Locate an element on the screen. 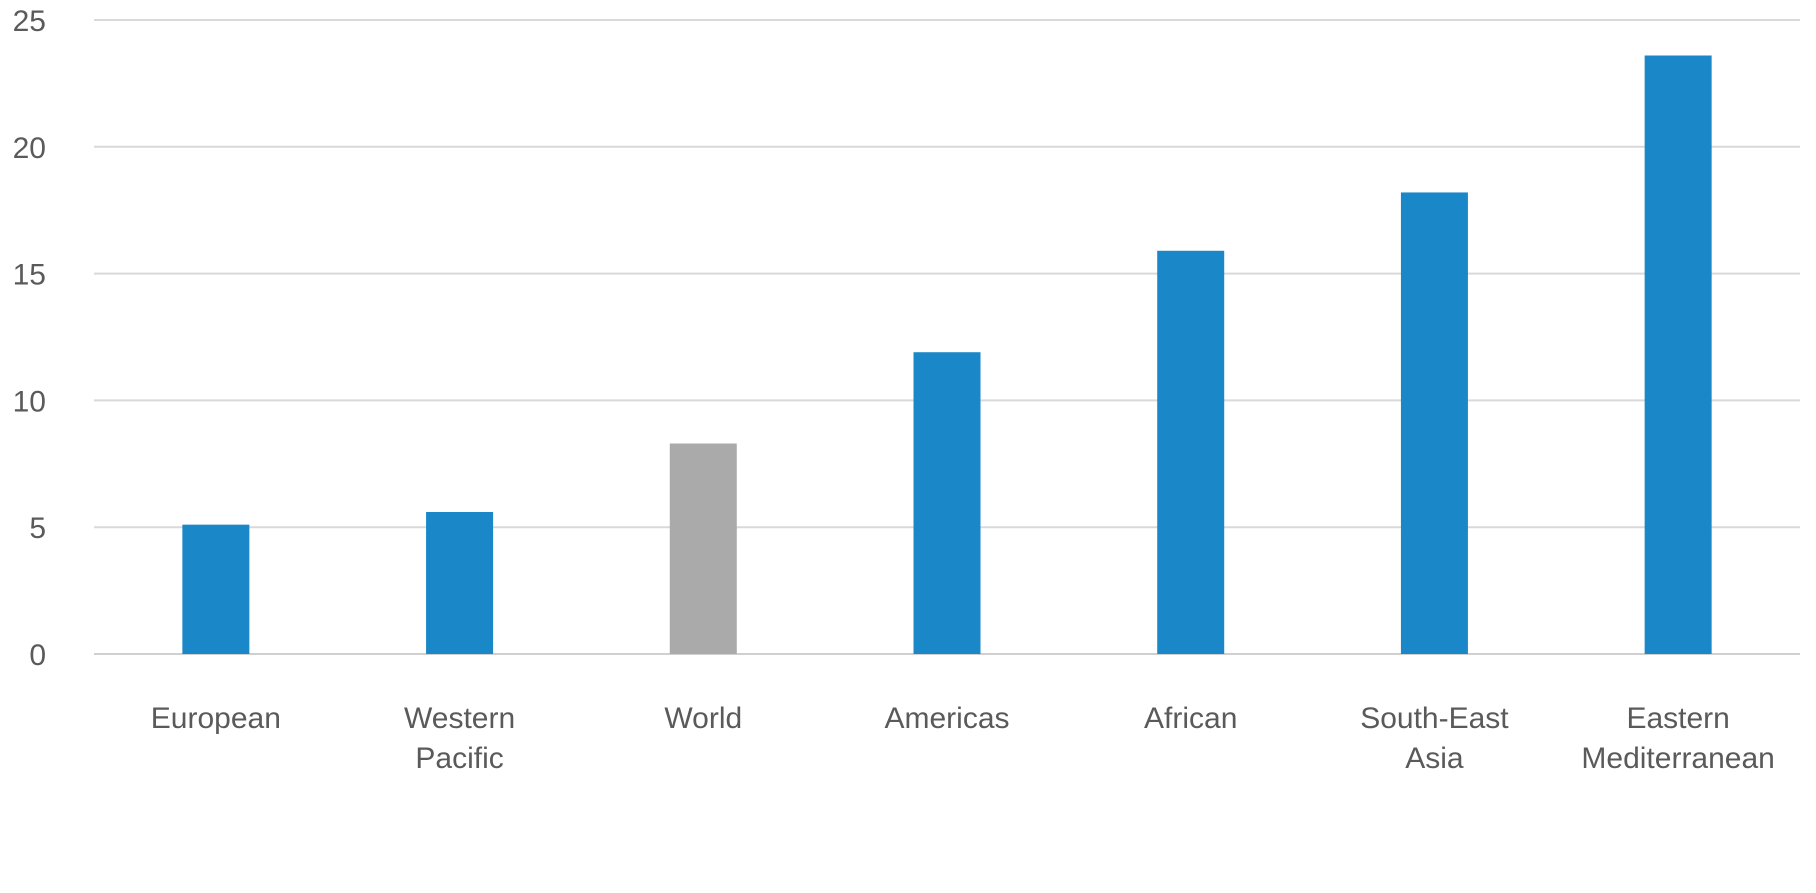 This screenshot has height=893, width=1816. x-category-label-line: Asia is located at coordinates (1434, 758).